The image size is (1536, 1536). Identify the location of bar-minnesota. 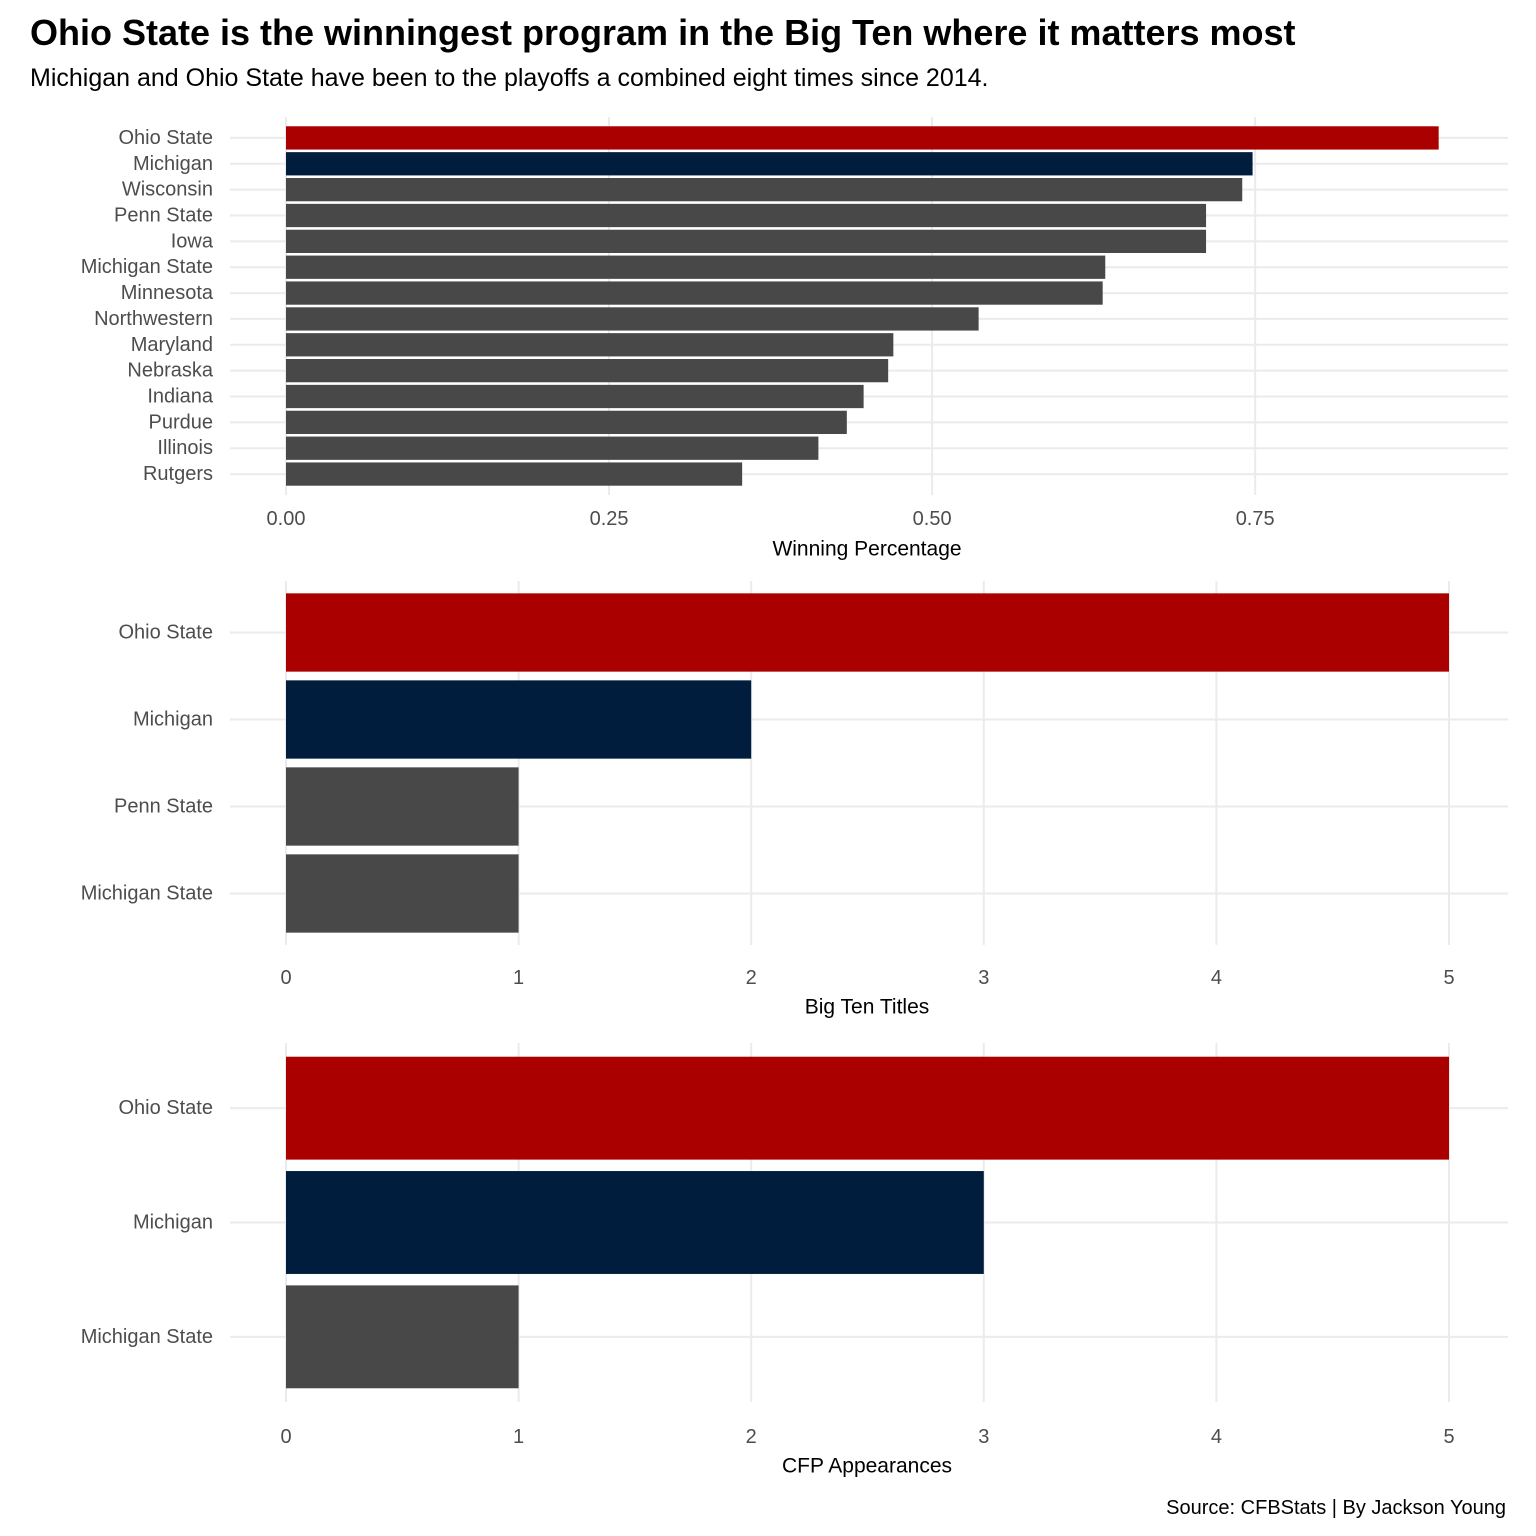
(694, 292).